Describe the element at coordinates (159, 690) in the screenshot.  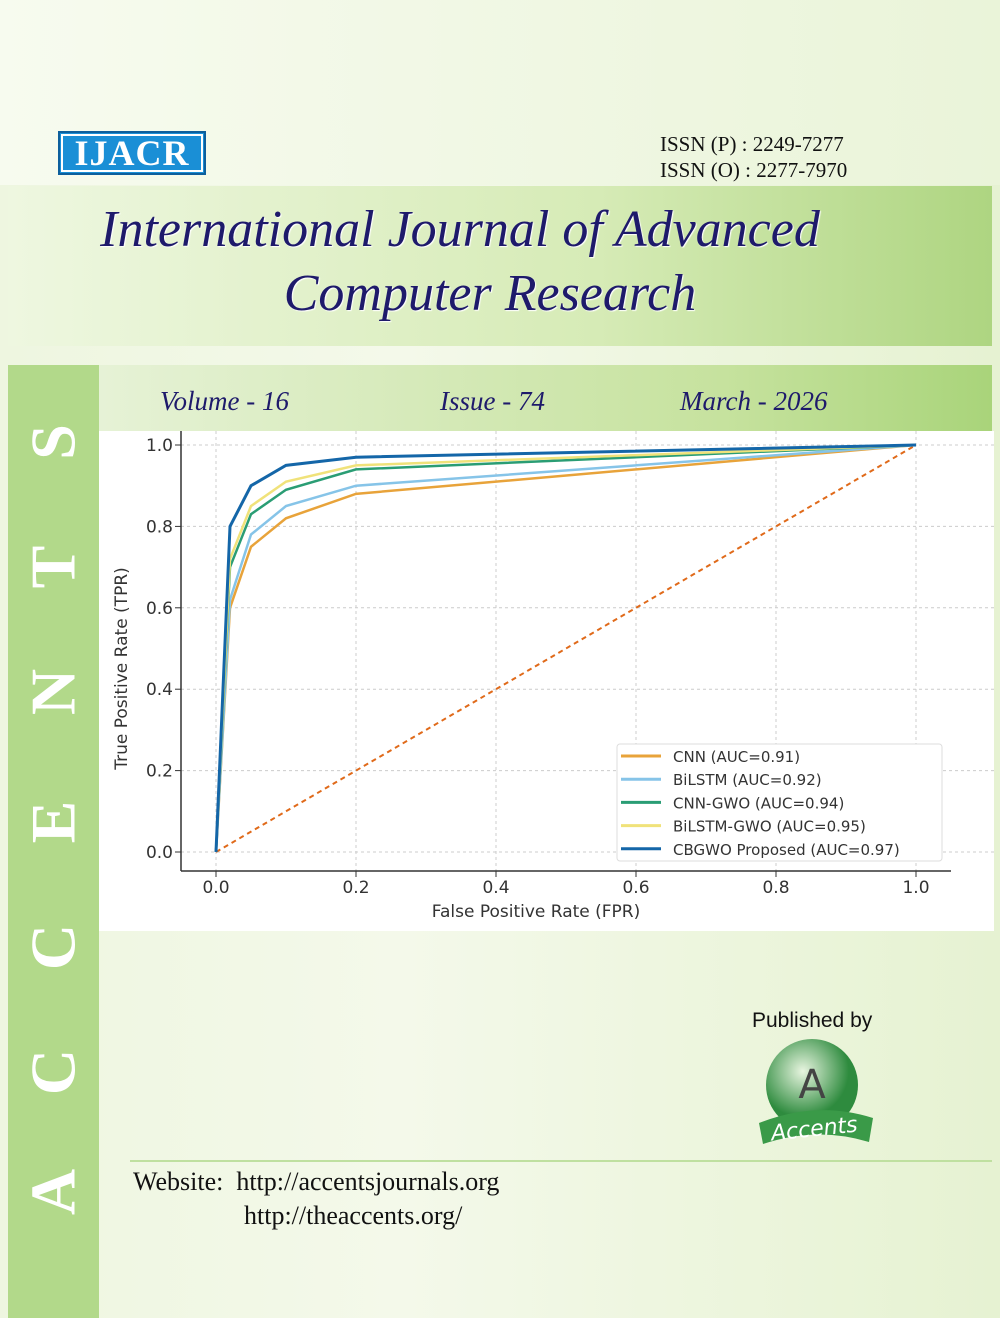
I see `y-tick-label: 0.4` at that location.